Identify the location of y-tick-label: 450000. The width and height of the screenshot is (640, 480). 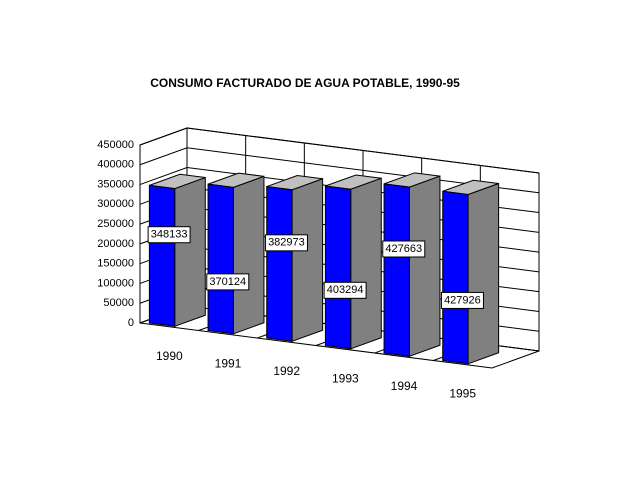
(115, 145).